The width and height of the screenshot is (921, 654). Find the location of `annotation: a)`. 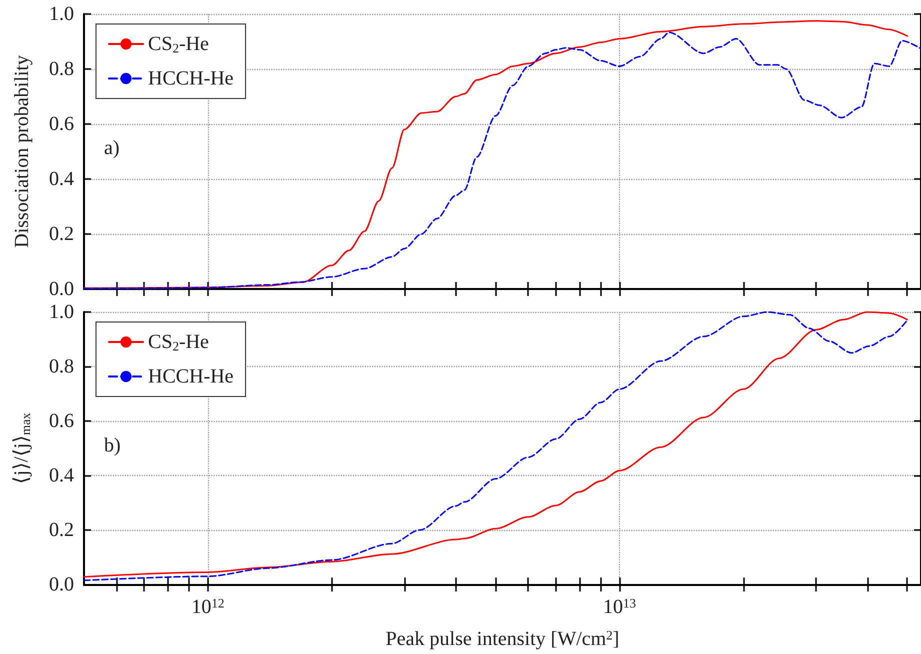

annotation: a) is located at coordinates (112, 147).